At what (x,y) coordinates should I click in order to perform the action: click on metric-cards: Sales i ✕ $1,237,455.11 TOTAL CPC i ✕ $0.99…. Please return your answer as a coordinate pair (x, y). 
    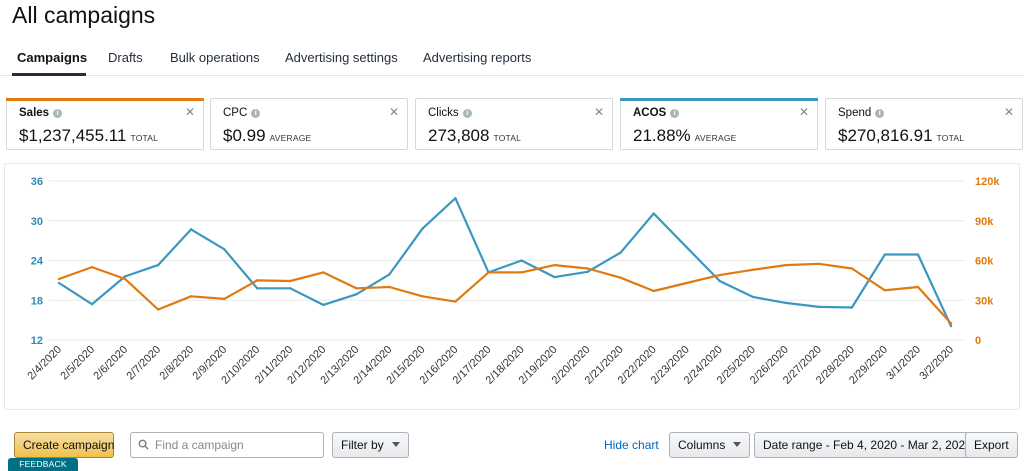
    Looking at the image, I should click on (514, 124).